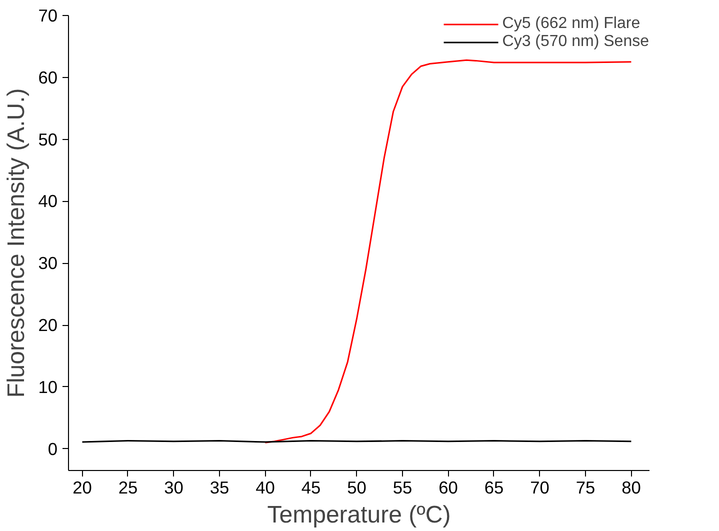 The image size is (719, 531). What do you see at coordinates (356, 488) in the screenshot?
I see `x-tick-label: 50` at bounding box center [356, 488].